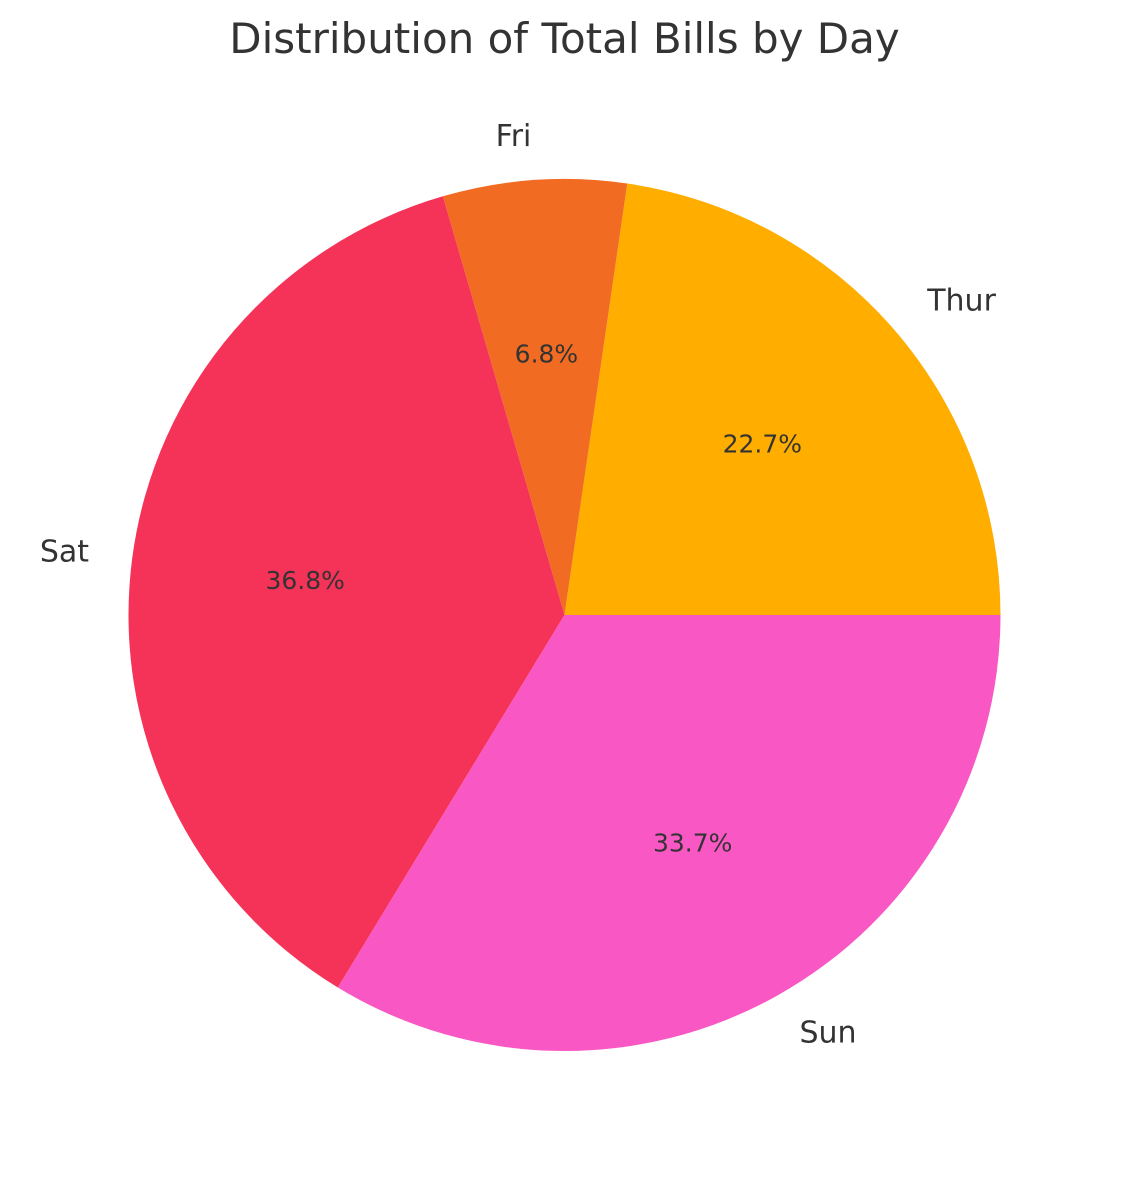 The height and width of the screenshot is (1180, 1129). I want to click on category-label-sat: Sat, so click(64, 551).